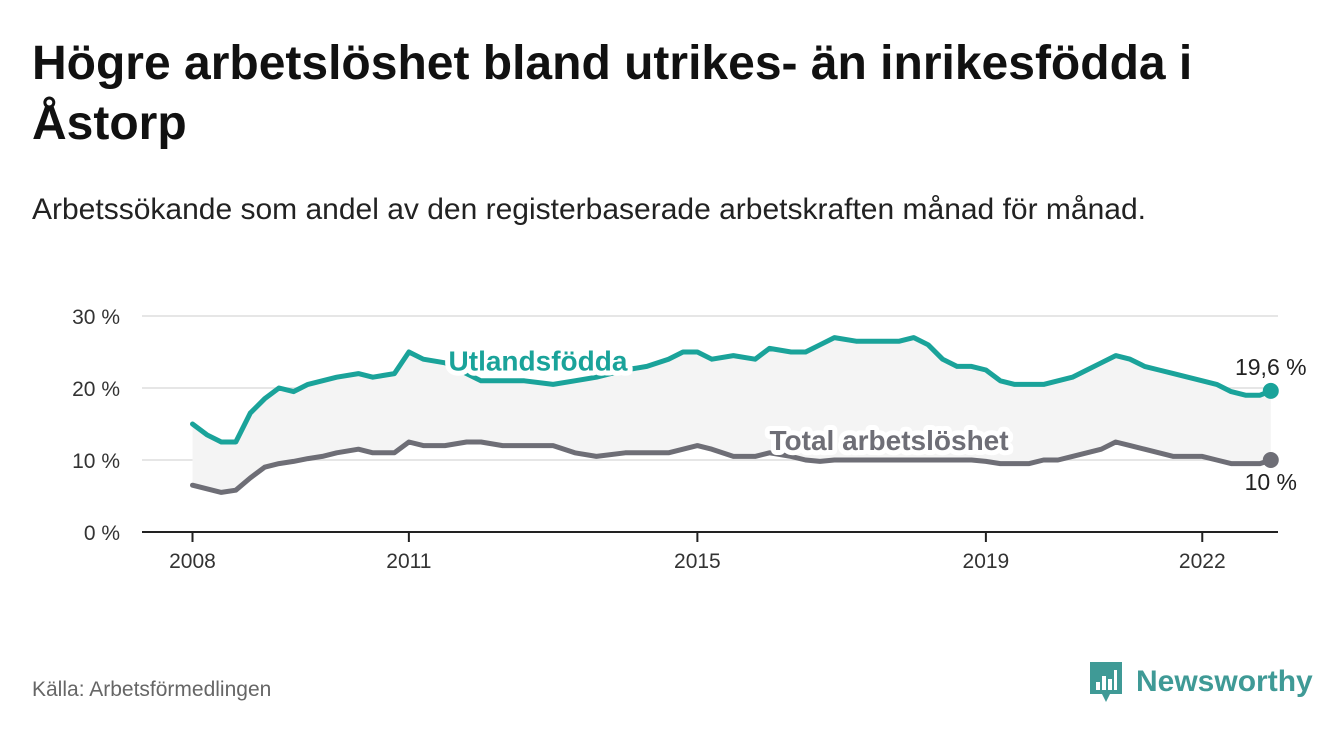 This screenshot has height=734, width=1340. I want to click on y-axis-ticks: 0 % 10 % 20 % 30 %, so click(96, 425).